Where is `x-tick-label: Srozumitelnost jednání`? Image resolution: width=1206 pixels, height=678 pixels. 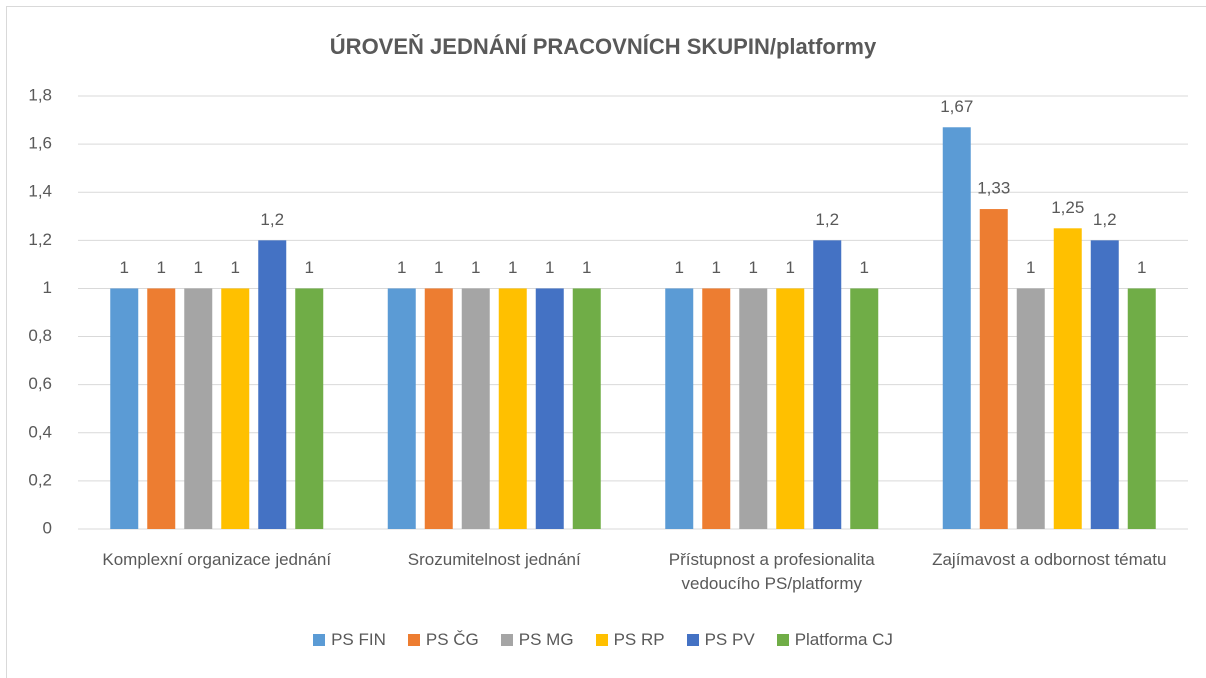
x-tick-label: Srozumitelnost jednání is located at coordinates (494, 559).